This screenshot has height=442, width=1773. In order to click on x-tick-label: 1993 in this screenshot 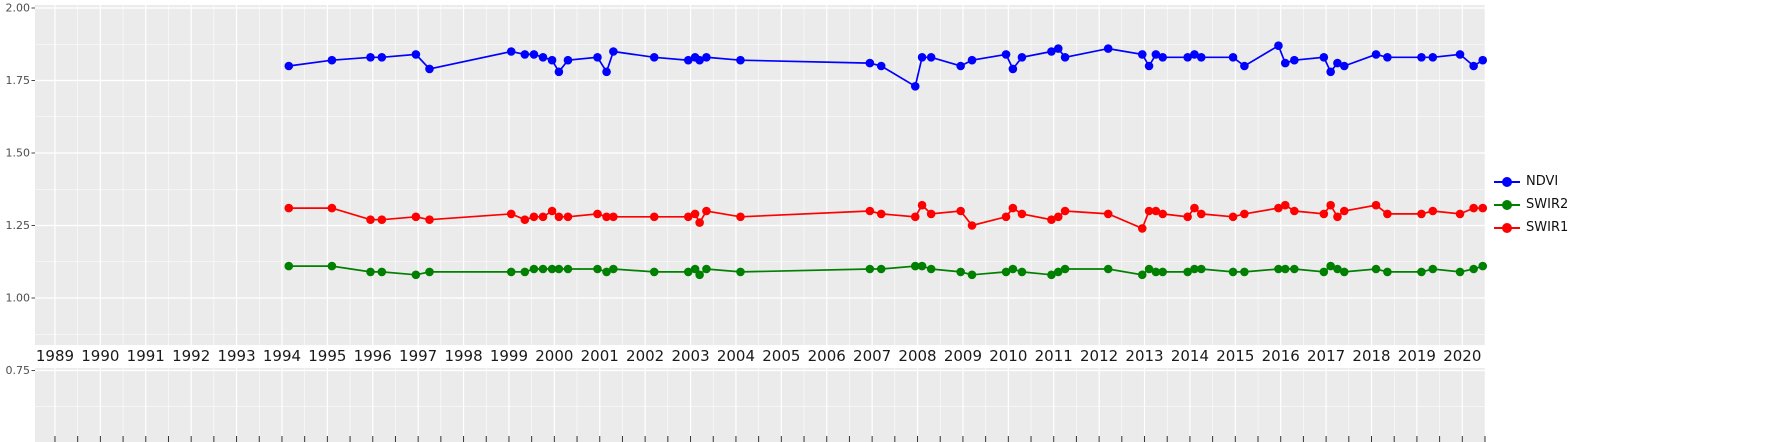, I will do `click(236, 356)`.